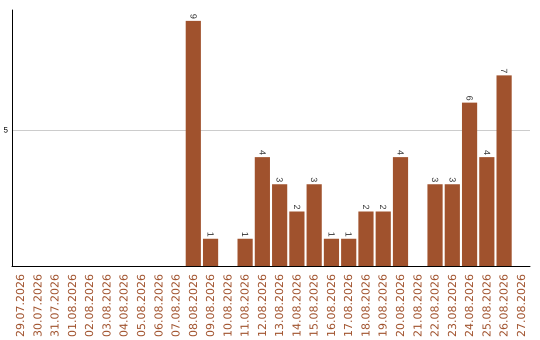  Describe the element at coordinates (193, 16) in the screenshot. I see `data-label: 9` at that location.